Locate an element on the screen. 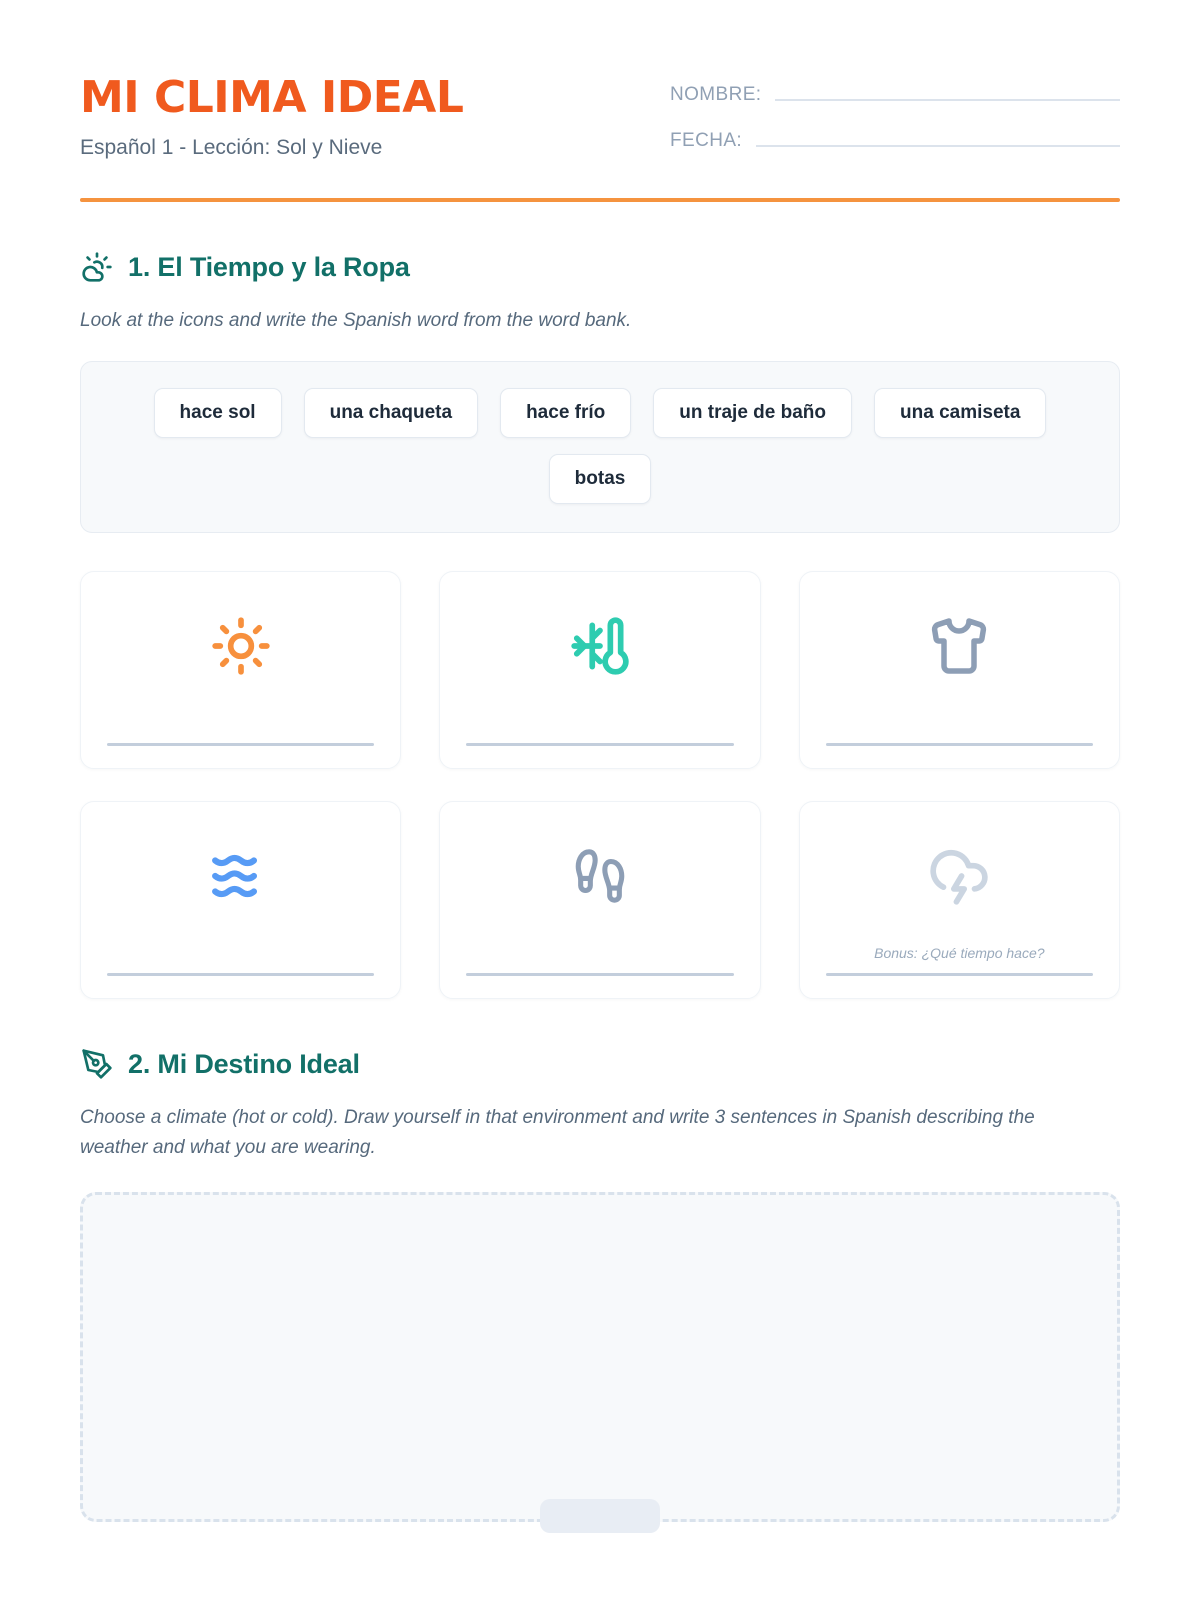  word-chip: hace frío is located at coordinates (566, 413).